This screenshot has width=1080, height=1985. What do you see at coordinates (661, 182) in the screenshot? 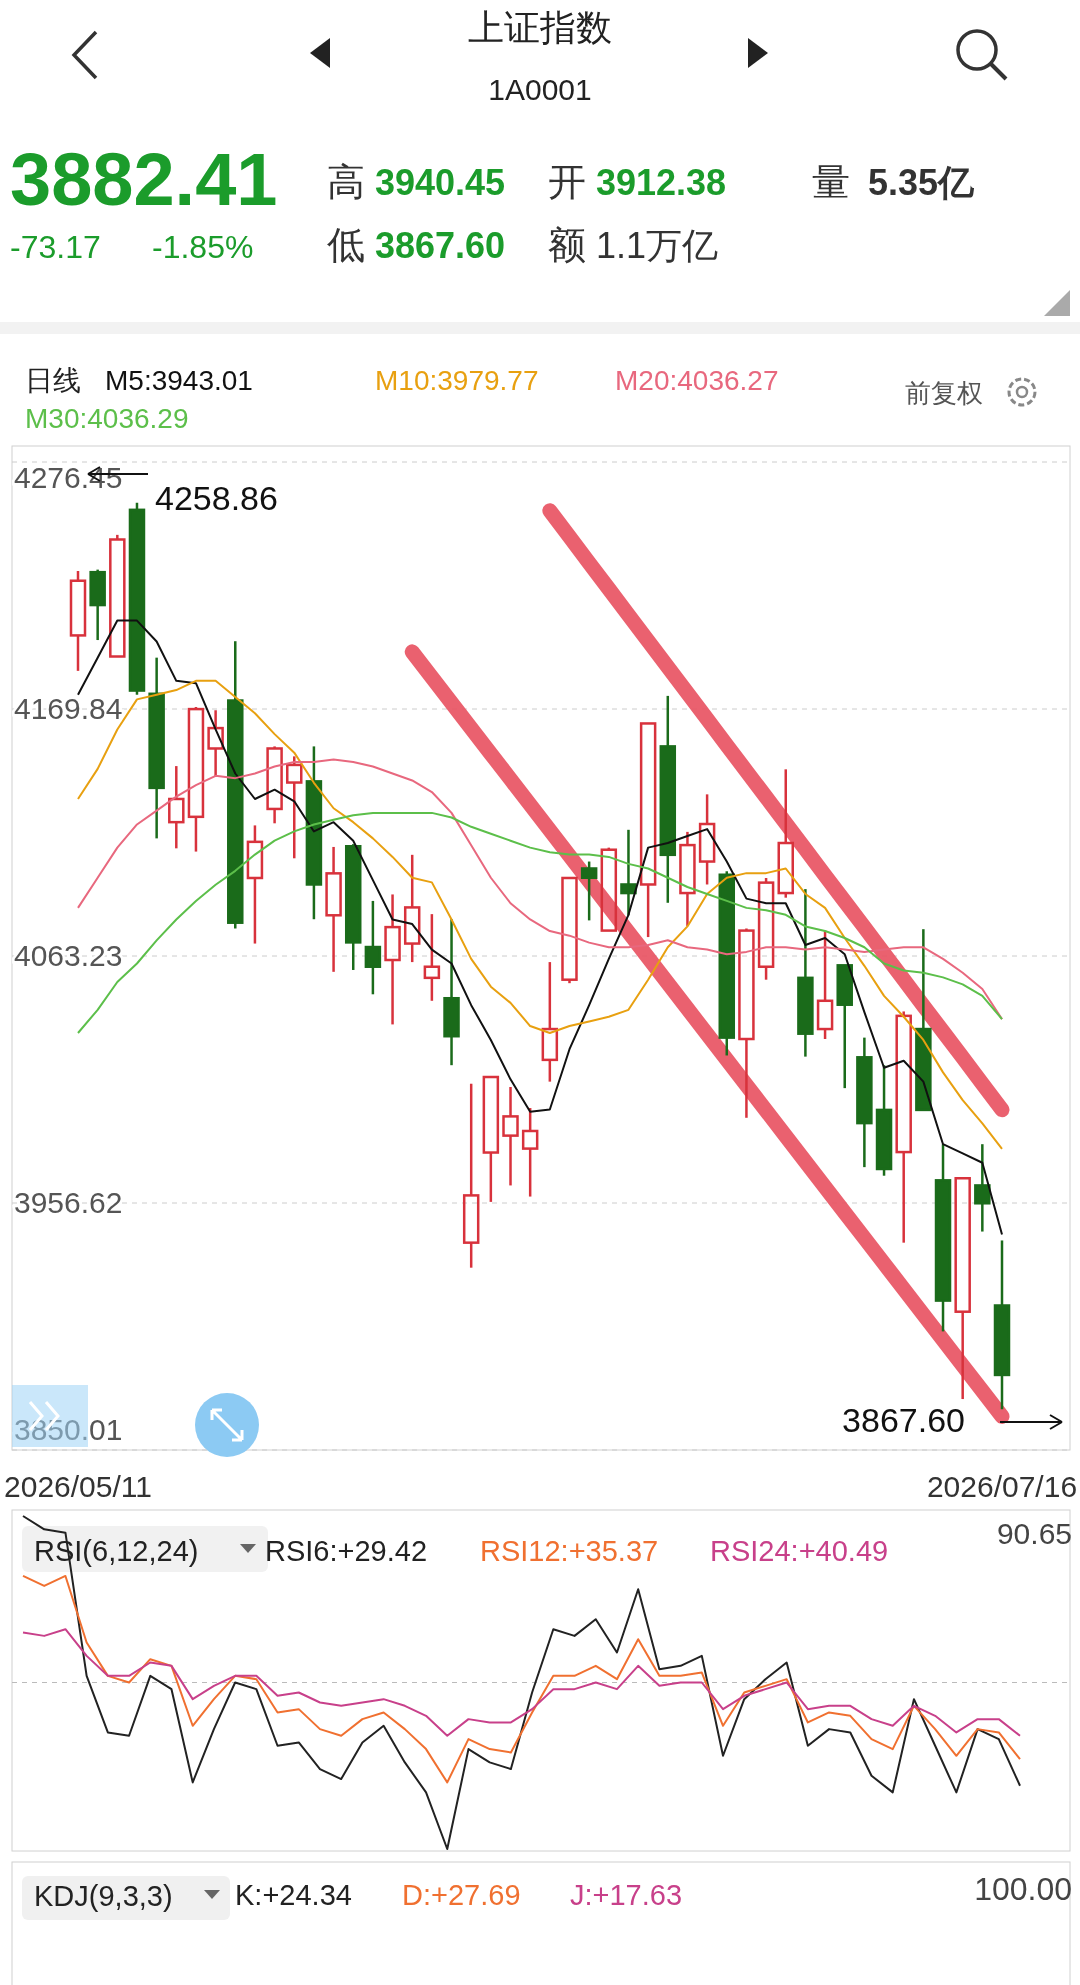
I see `text: 3912.38` at bounding box center [661, 182].